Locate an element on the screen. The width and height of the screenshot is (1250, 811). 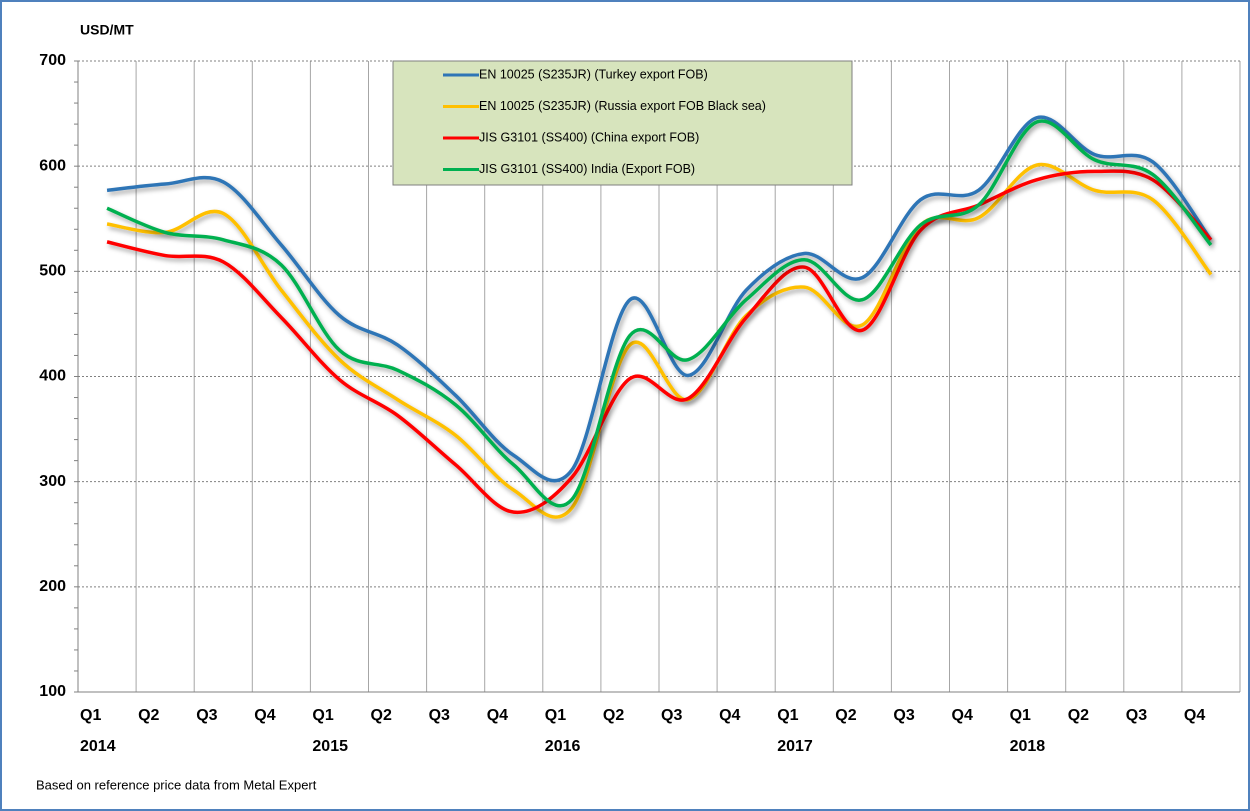
y-unit-label: USD/MT is located at coordinates (107, 30).